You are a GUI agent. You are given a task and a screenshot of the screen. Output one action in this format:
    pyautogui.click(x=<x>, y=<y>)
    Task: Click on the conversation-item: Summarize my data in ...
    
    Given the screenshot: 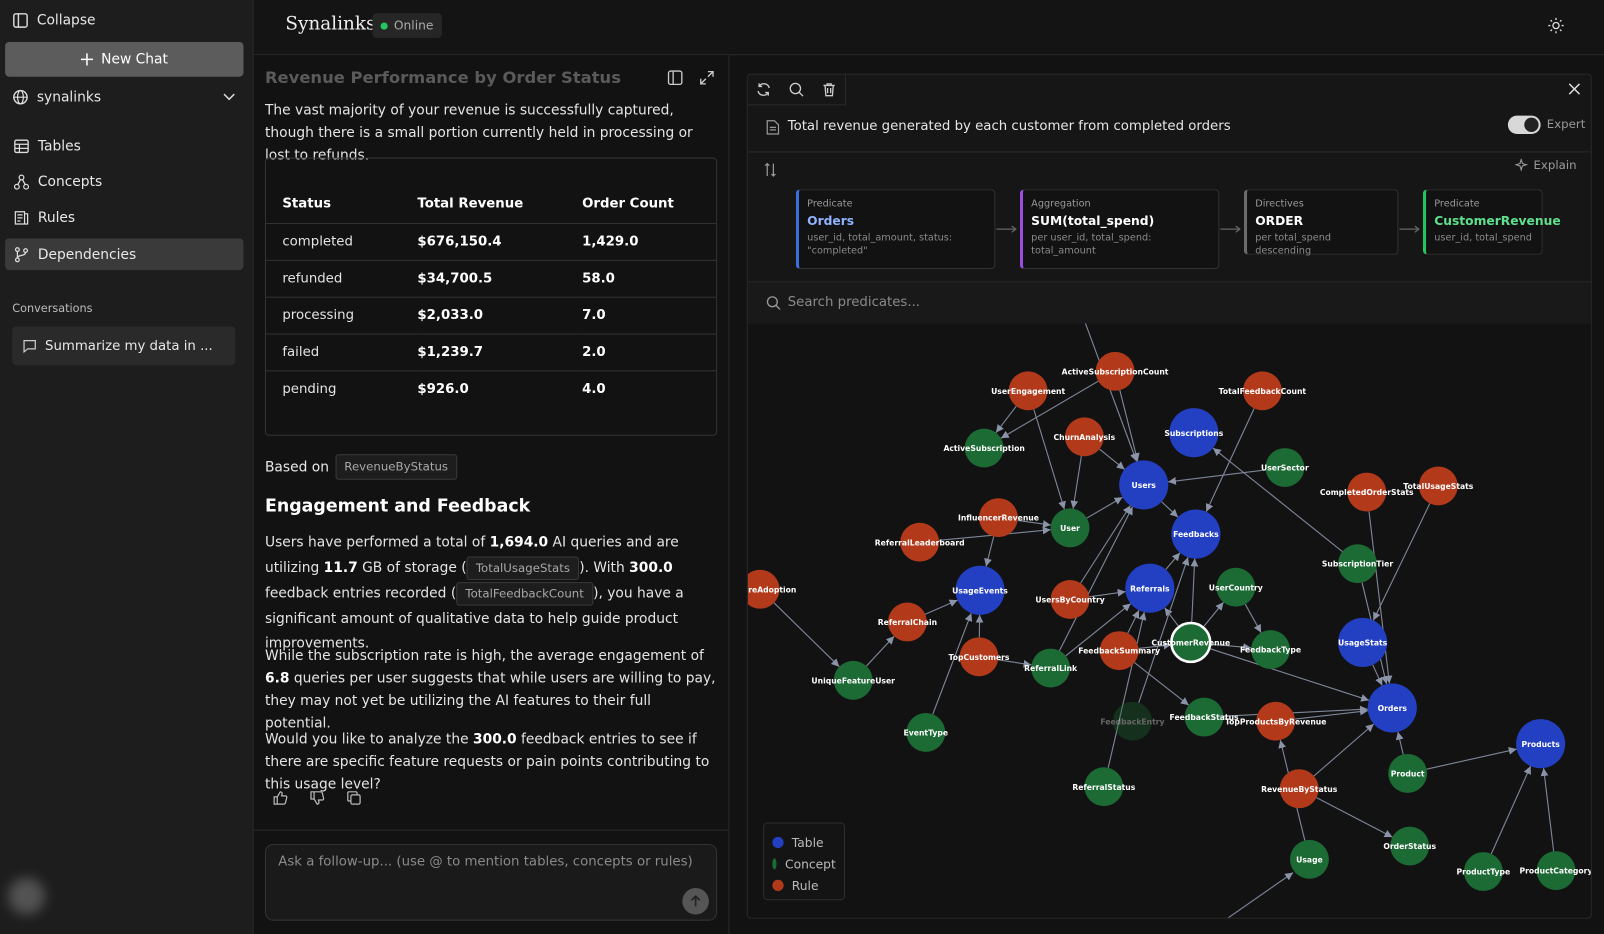 What is the action you would take?
    pyautogui.click(x=124, y=346)
    